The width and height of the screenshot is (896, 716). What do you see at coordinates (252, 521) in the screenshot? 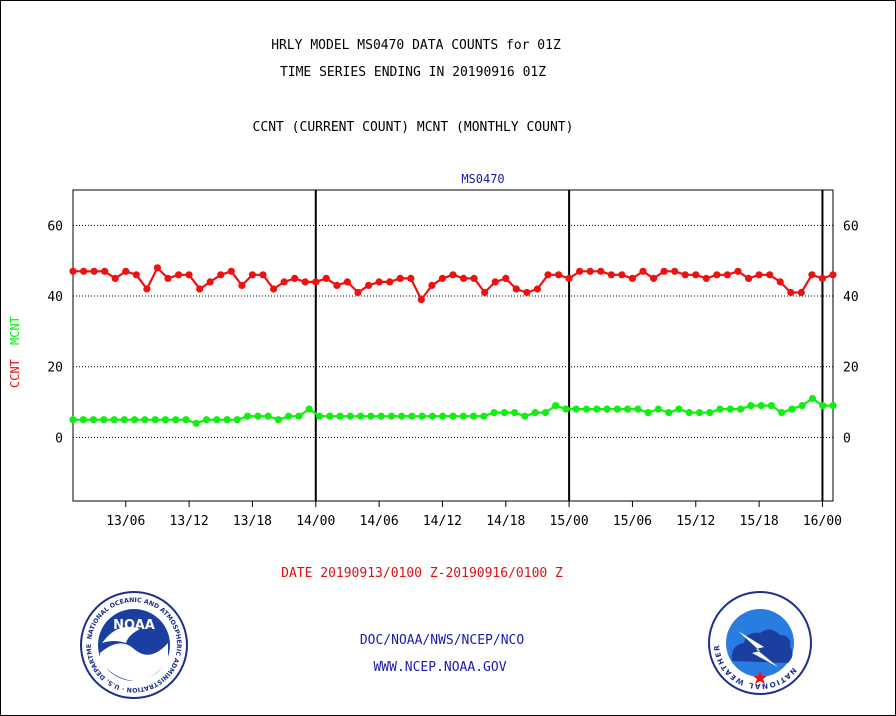
I see `x-tick-label: 13/18` at bounding box center [252, 521].